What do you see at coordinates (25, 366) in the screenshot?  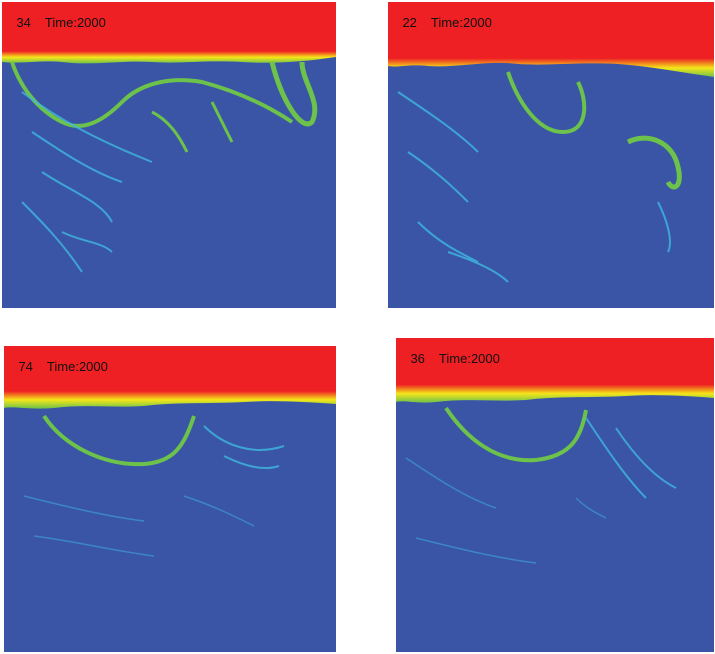 I see `panel-index: 74` at bounding box center [25, 366].